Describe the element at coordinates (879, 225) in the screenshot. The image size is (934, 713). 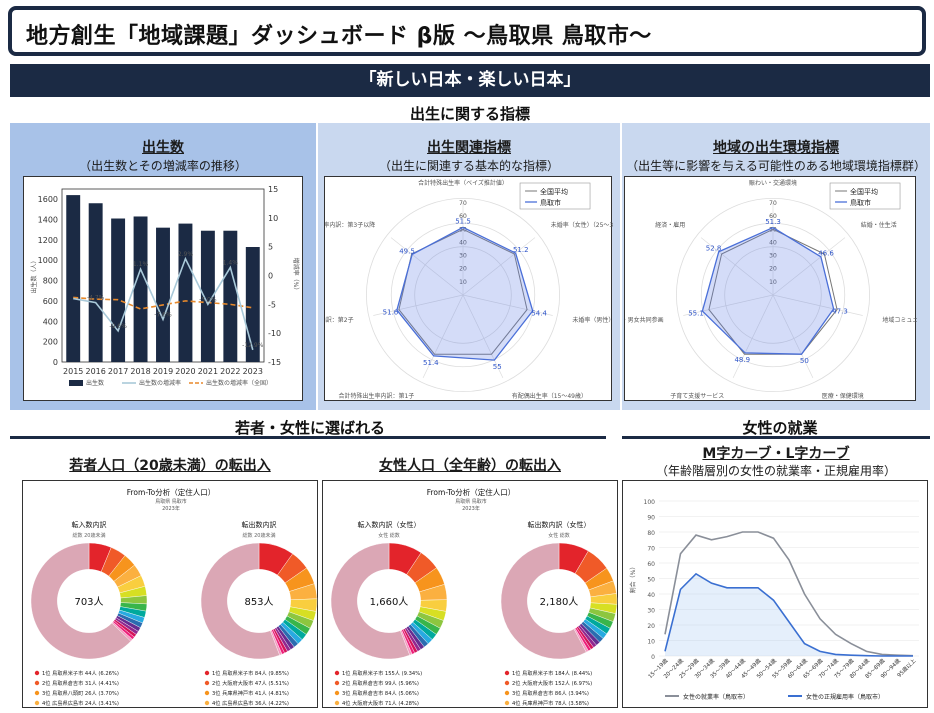
I see `axis-label: 結婚・住生活` at that location.